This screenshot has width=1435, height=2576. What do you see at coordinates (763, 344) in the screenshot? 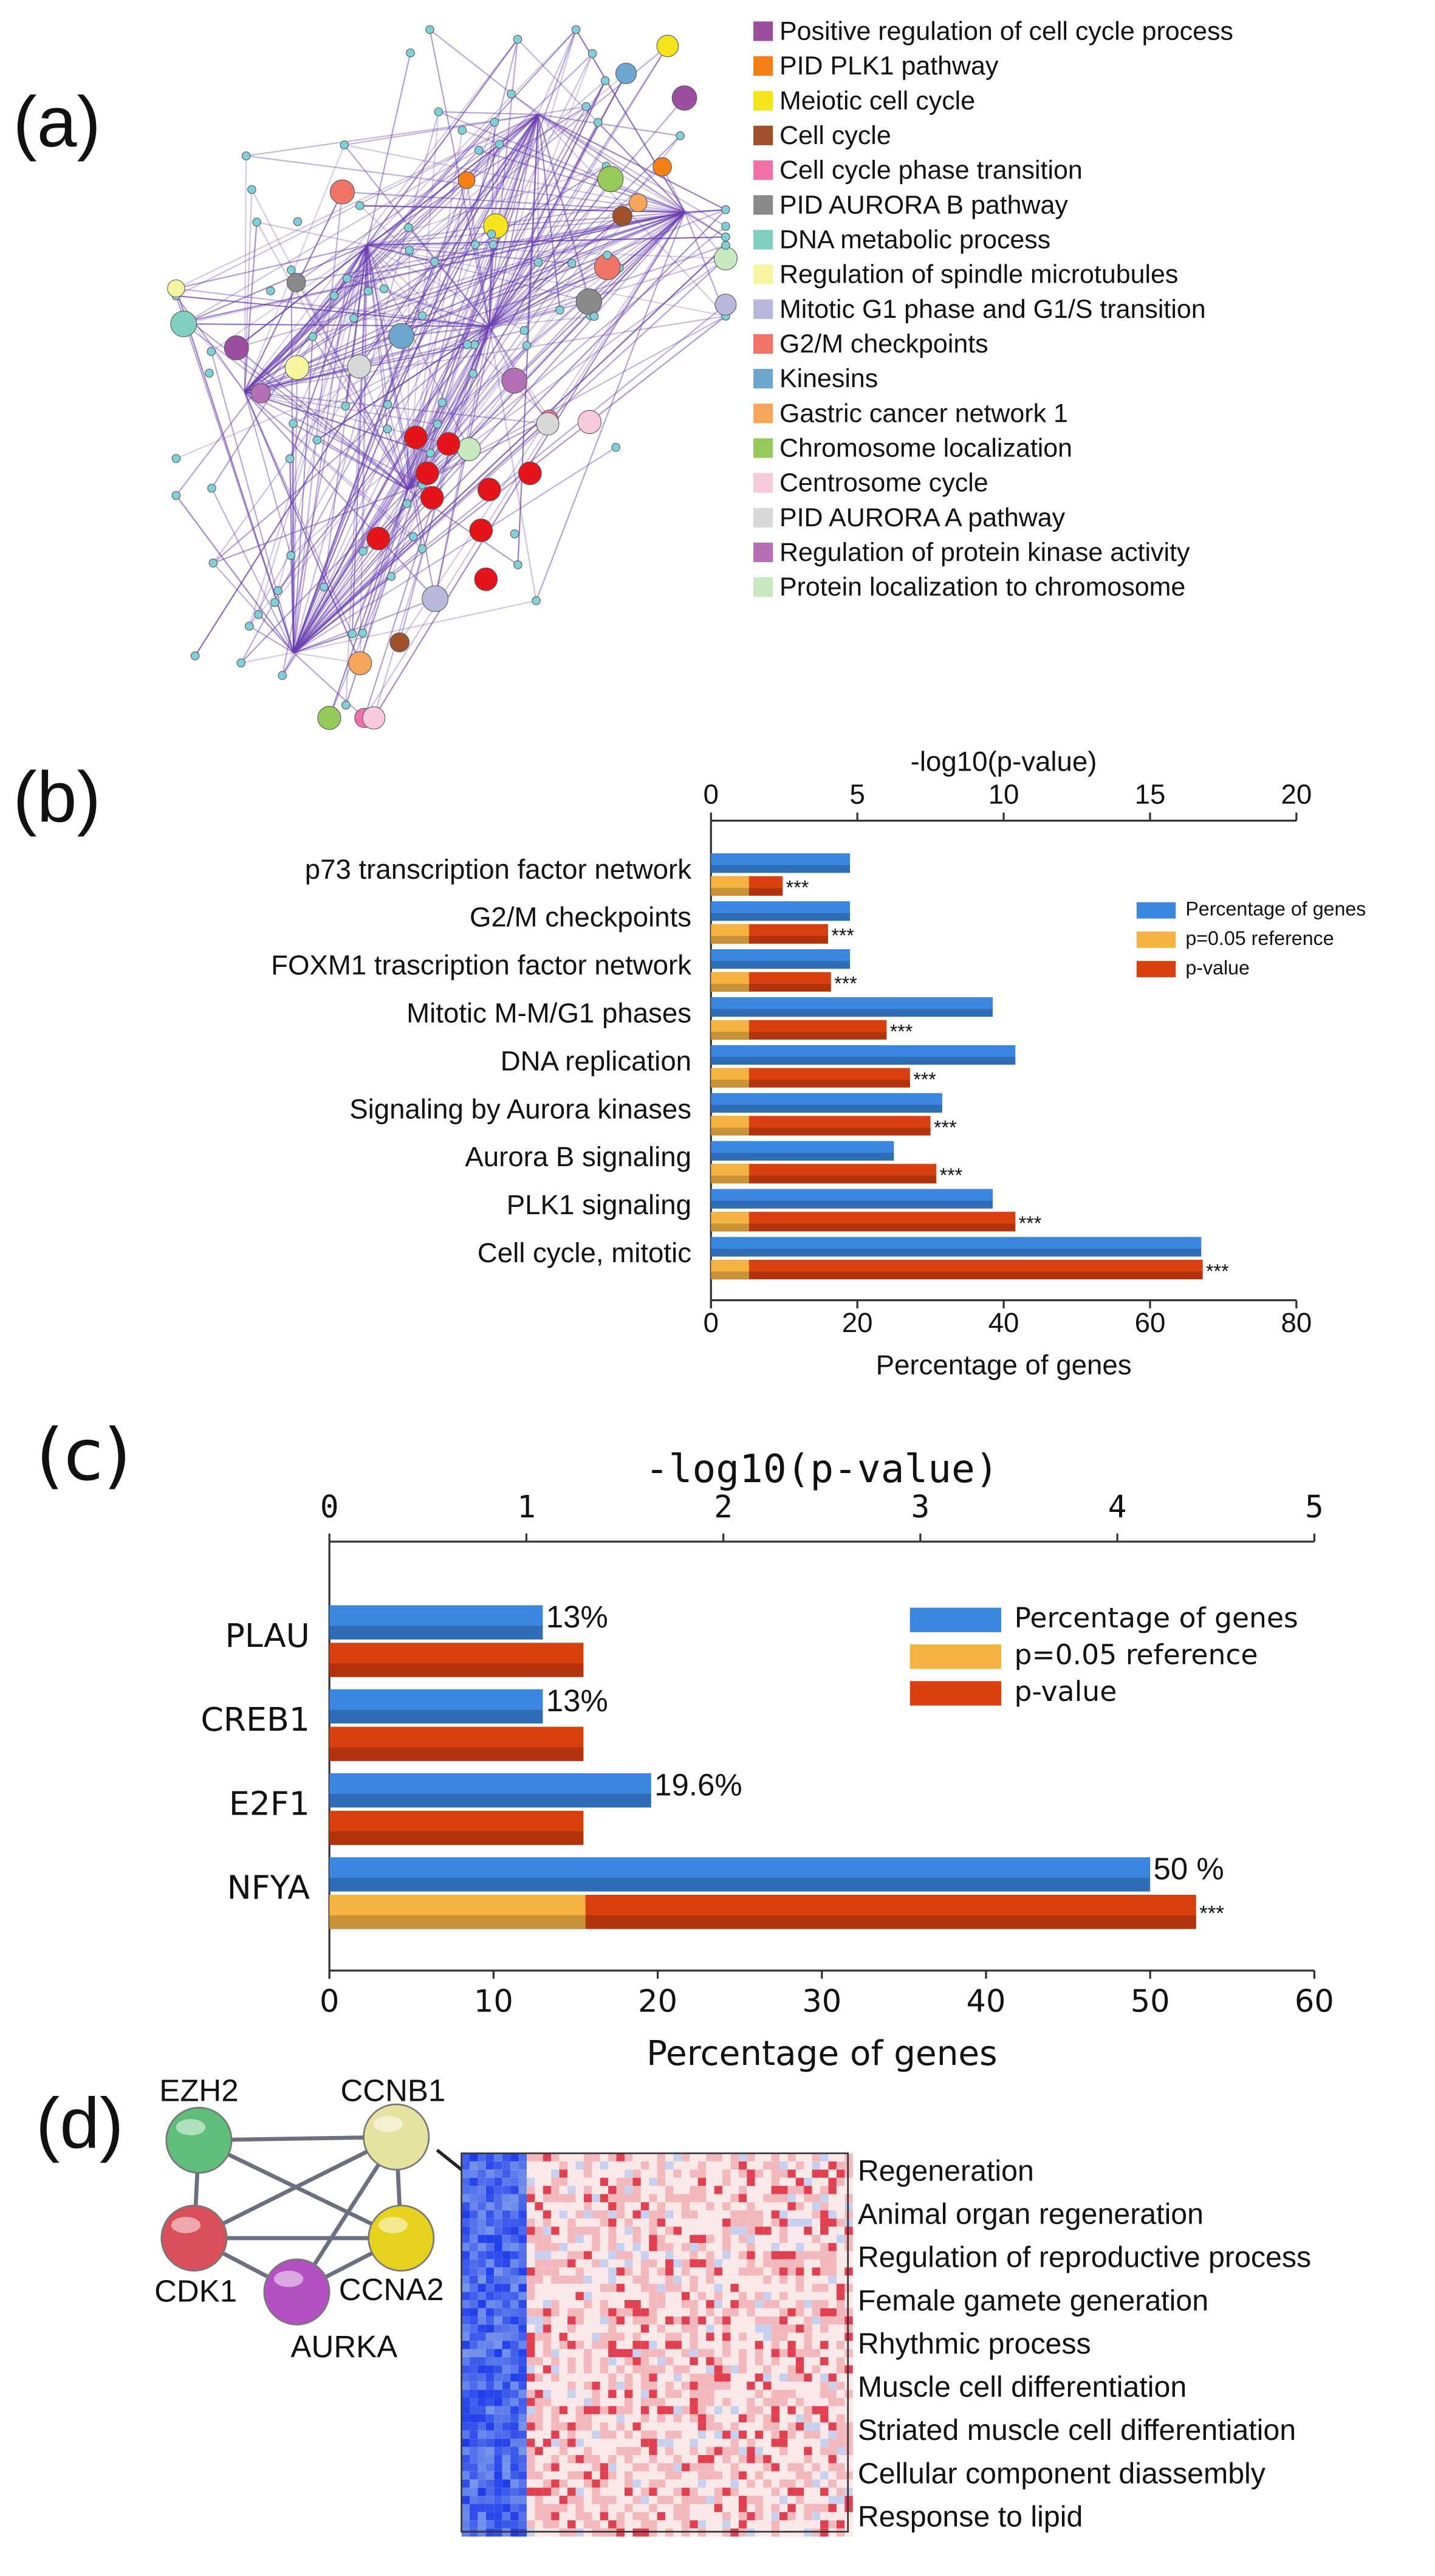
I see `legend-swatch` at bounding box center [763, 344].